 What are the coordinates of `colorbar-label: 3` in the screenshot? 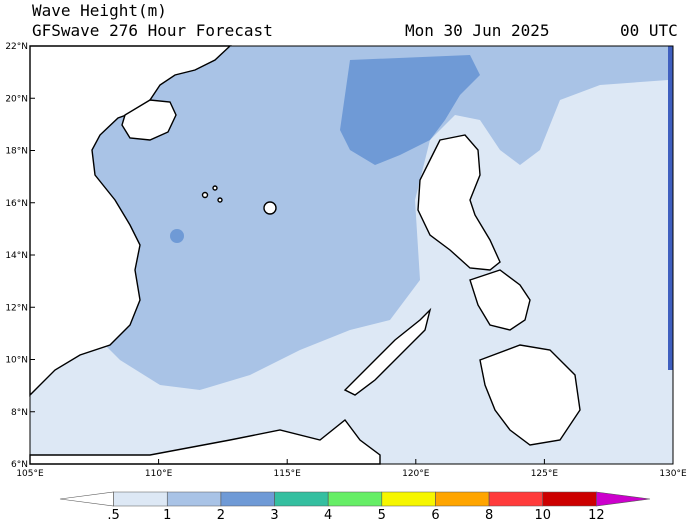 It's located at (274, 515).